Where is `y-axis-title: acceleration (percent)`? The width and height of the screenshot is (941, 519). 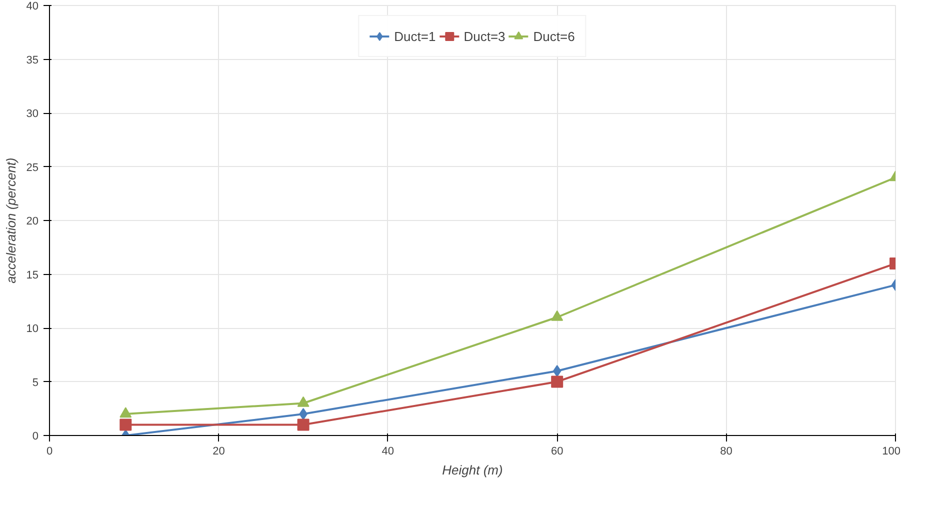 y-axis-title: acceleration (percent) is located at coordinates (10, 221).